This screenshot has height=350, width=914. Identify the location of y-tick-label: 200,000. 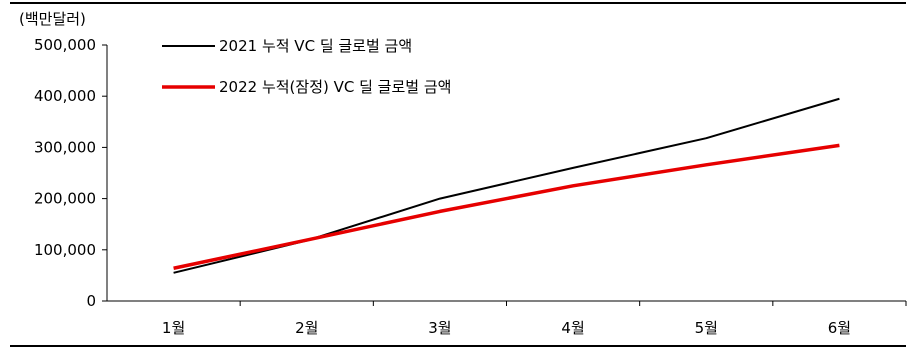
(65, 199).